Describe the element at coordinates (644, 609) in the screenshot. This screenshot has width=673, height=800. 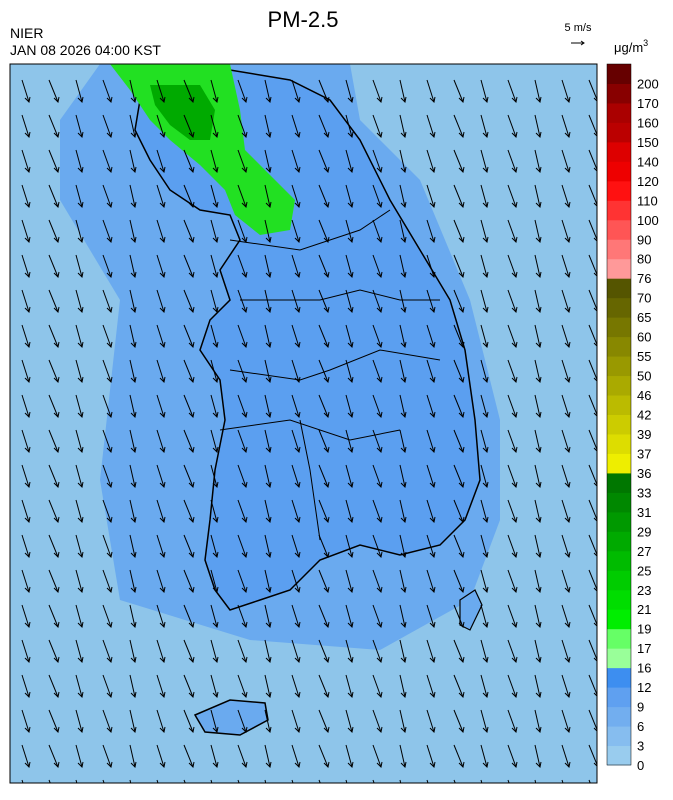
I see `colorbar-label: 21` at that location.